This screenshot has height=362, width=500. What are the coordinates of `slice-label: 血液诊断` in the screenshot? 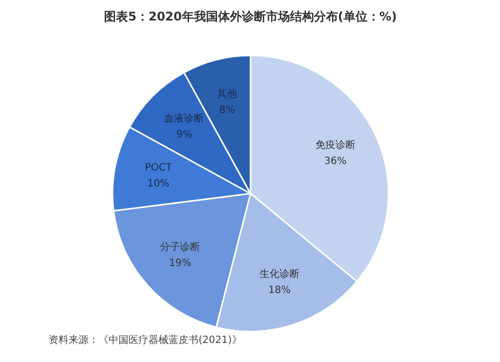 It's located at (184, 118).